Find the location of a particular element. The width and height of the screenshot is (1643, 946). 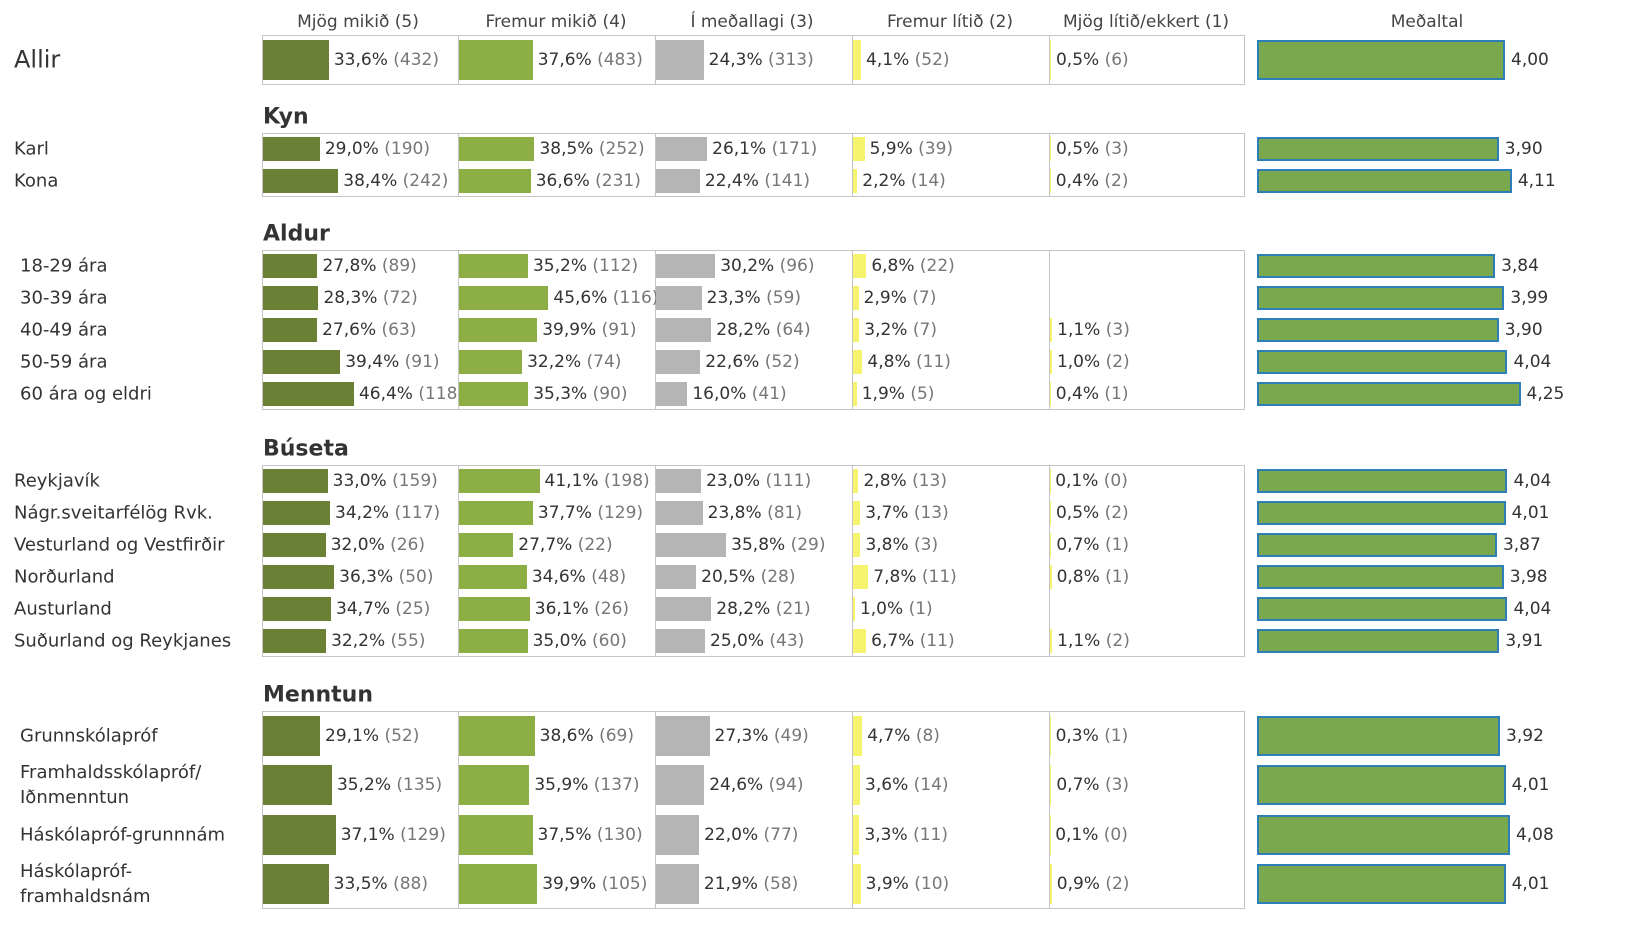

value-label: 27,6% (63) is located at coordinates (369, 330).